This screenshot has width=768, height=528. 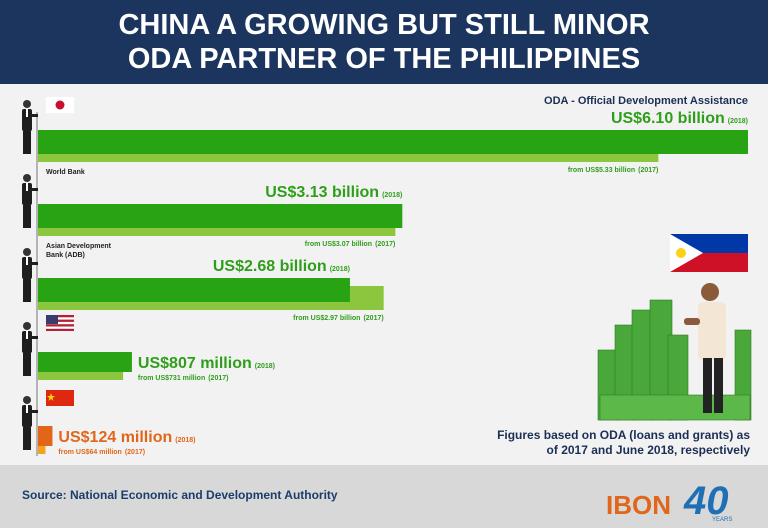 What do you see at coordinates (322, 192) in the screenshot?
I see `value-label-text: US$3.13 billion` at bounding box center [322, 192].